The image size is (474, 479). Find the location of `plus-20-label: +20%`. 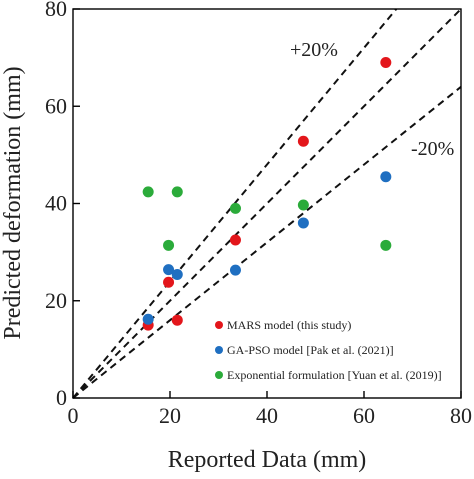

plus-20-label: +20% is located at coordinates (314, 50).